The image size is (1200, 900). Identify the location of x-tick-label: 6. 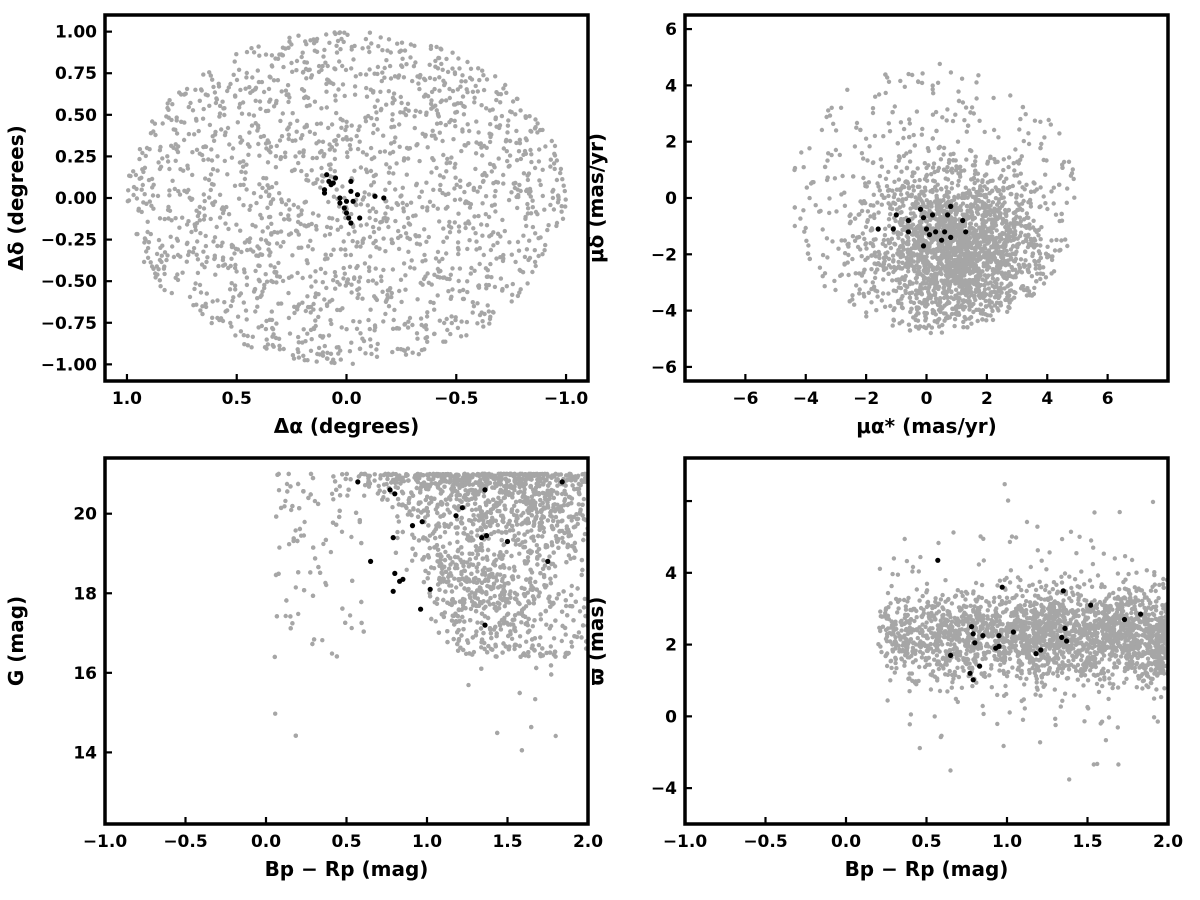
(1108, 399).